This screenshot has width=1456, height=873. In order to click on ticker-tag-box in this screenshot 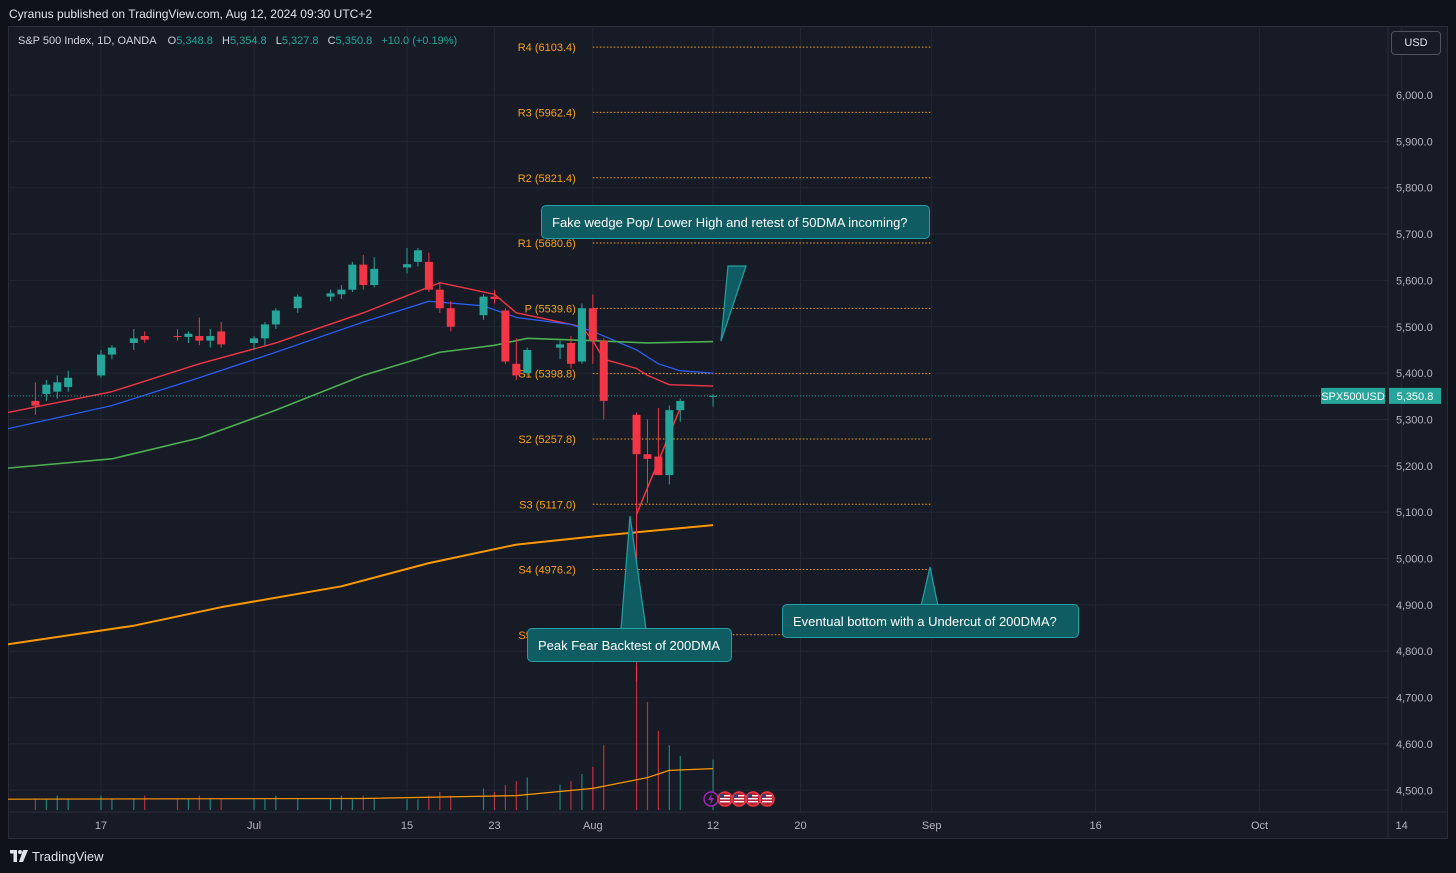, I will do `click(1353, 395)`.